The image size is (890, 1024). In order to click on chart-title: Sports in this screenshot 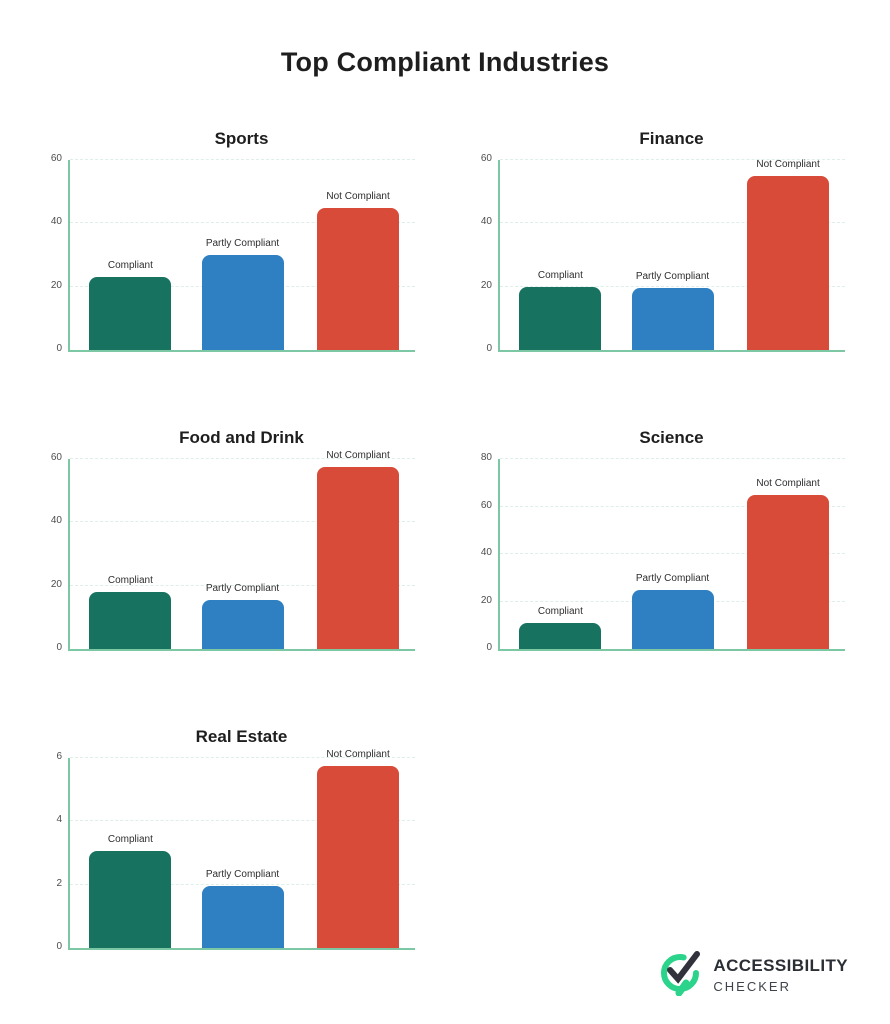, I will do `click(241, 138)`.